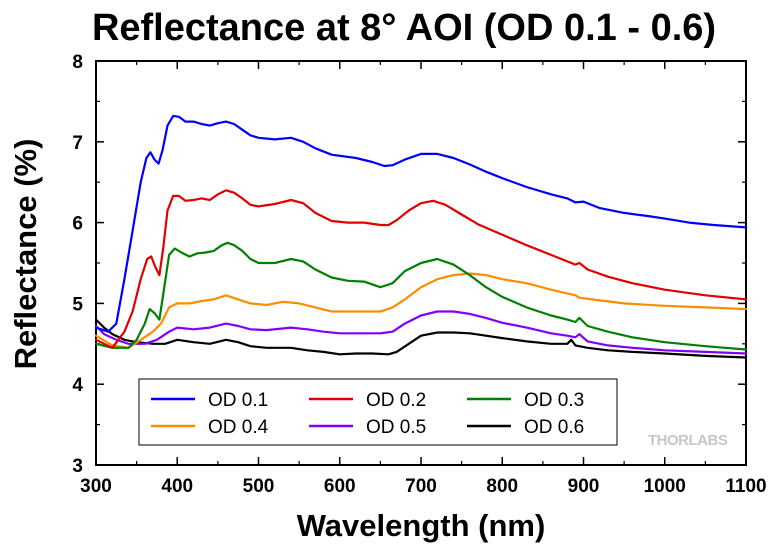 The height and width of the screenshot is (548, 780). Describe the element at coordinates (77, 224) in the screenshot. I see `y-tick-label: 6` at that location.